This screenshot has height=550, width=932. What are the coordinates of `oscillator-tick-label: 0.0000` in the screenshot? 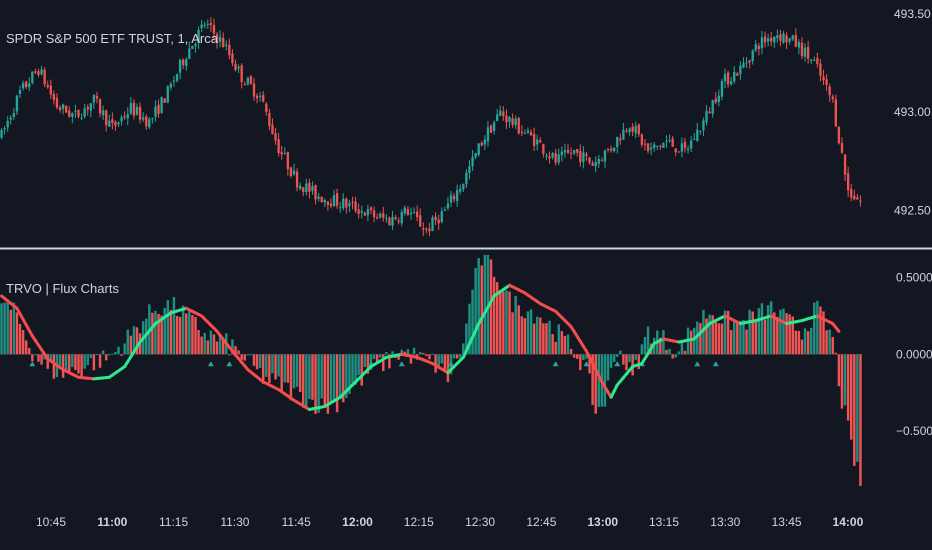 It's located at (914, 354).